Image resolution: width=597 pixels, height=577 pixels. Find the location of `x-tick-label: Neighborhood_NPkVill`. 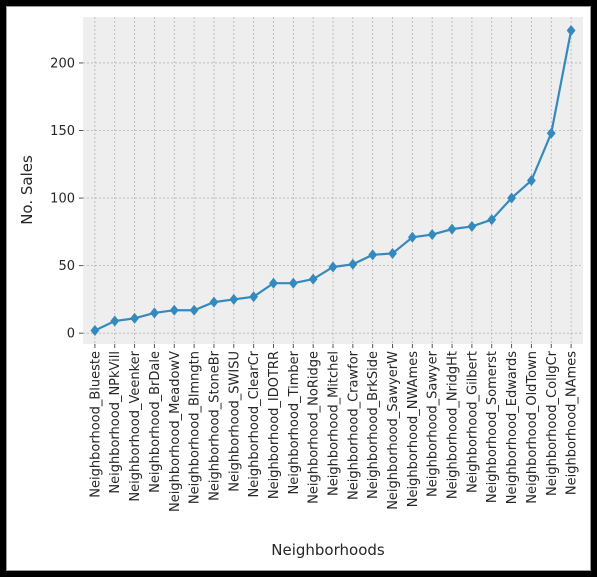

x-tick-label: Neighborhood_NPkVill is located at coordinates (115, 422).